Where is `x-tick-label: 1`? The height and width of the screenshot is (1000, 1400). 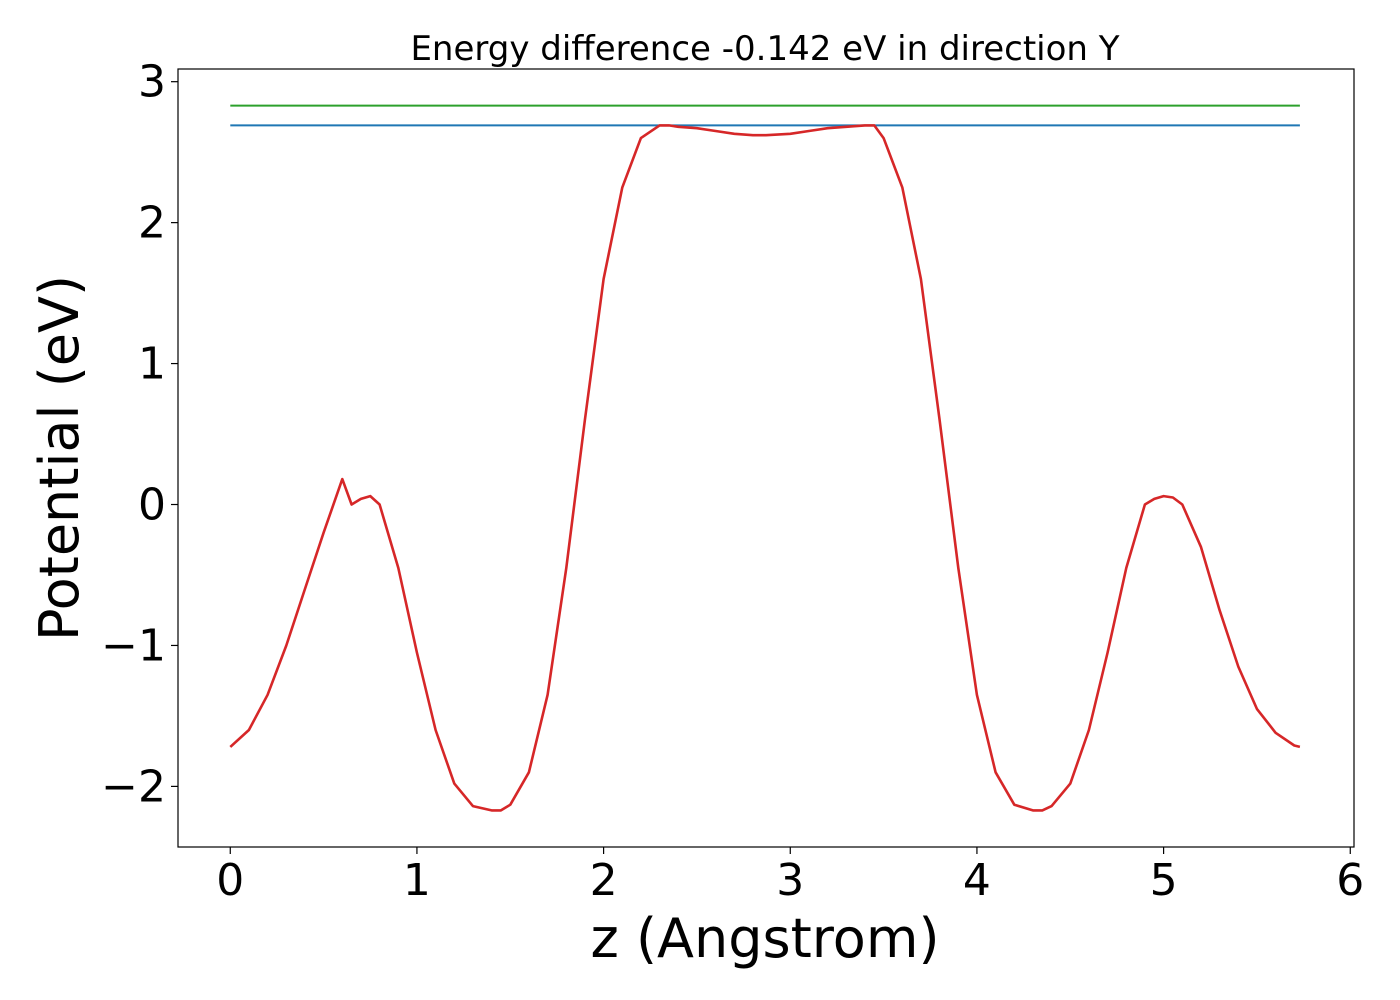
x-tick-label: 1 is located at coordinates (417, 880).